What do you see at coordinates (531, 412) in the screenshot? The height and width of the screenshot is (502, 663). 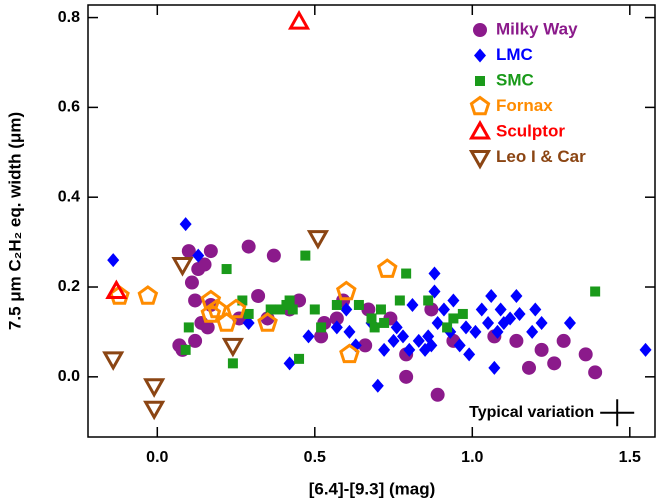 I see `annotation: Typical variation` at bounding box center [531, 412].